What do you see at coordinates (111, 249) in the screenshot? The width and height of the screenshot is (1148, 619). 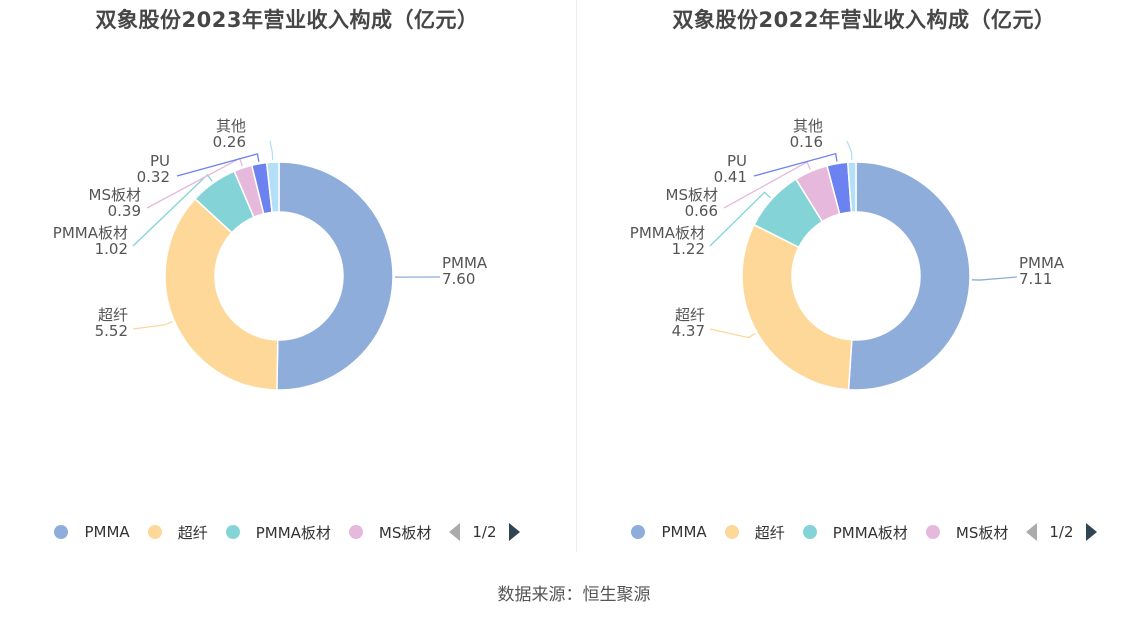 I see `slice-value-label: 1.02` at bounding box center [111, 249].